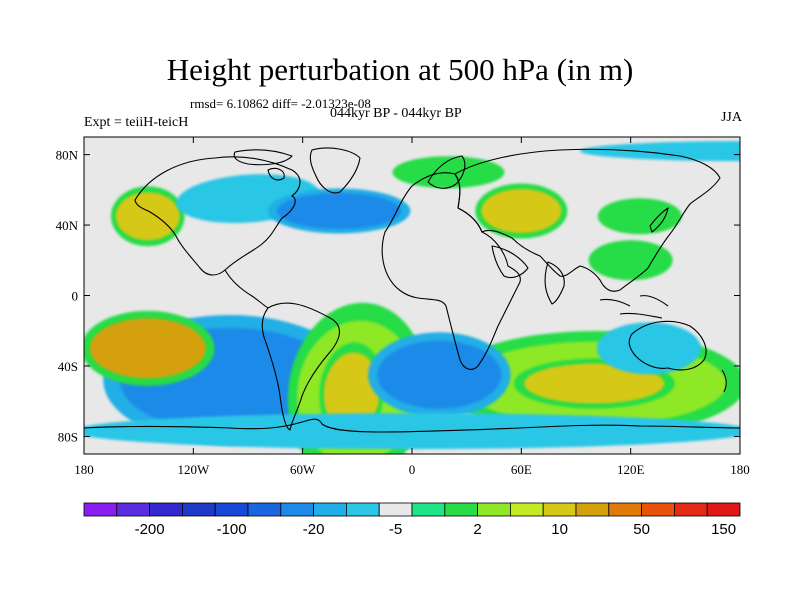 This screenshot has width=800, height=600. Describe the element at coordinates (136, 122) in the screenshot. I see `subtitle-left: Expt = teiiH-teicH` at that location.